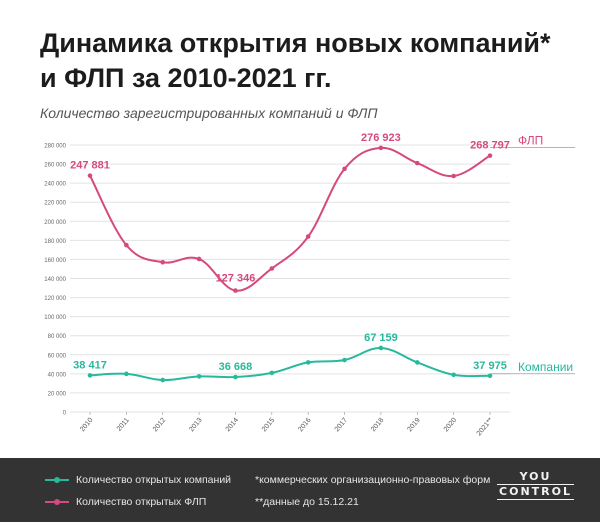 The height and width of the screenshot is (522, 600). I want to click on legend-item-companies: Количество открытых компаний, so click(138, 480).